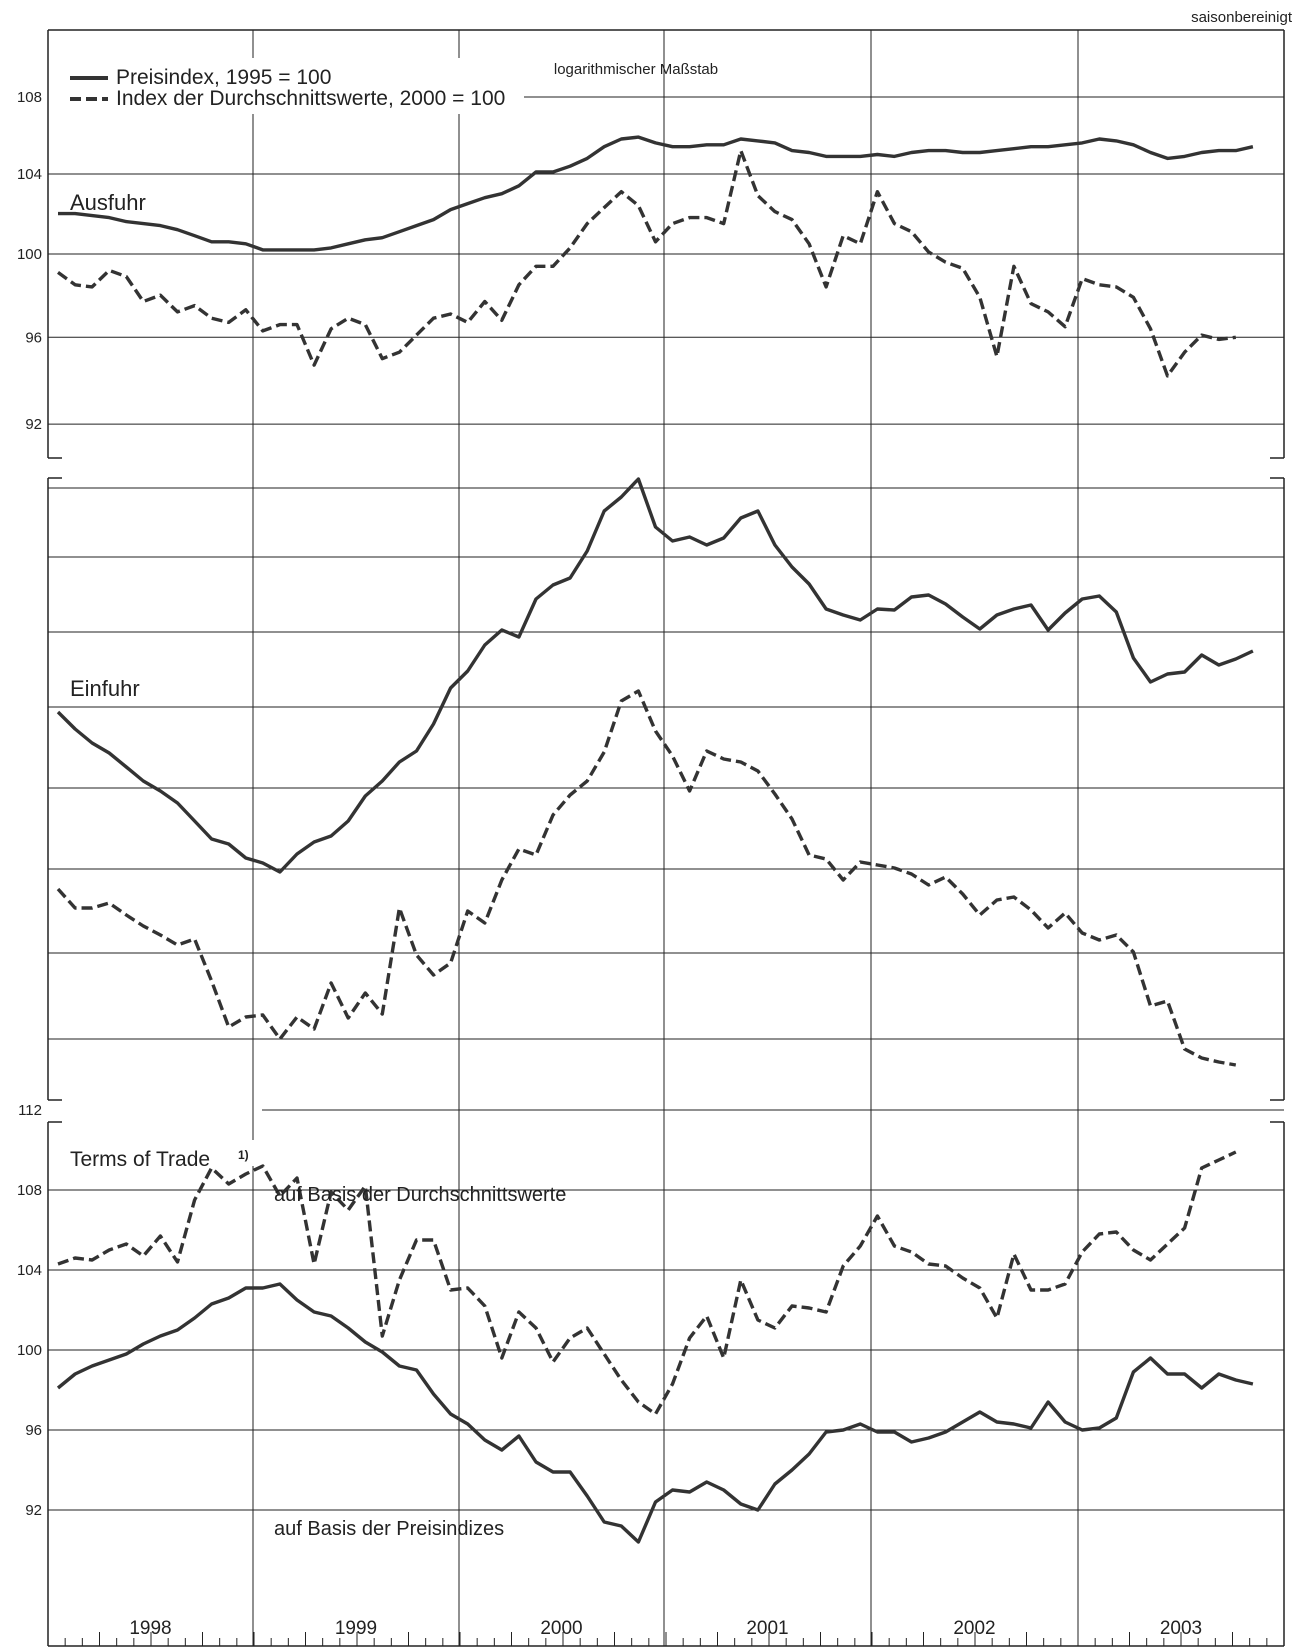  What do you see at coordinates (108, 202) in the screenshot?
I see `panel-label-ausfuhr: Ausfuhr` at bounding box center [108, 202].